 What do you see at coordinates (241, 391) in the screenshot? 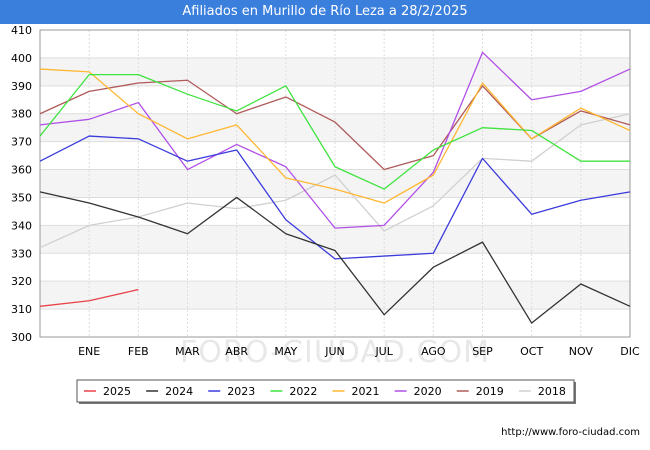
I see `legend-label-2023: 2023` at bounding box center [241, 391].